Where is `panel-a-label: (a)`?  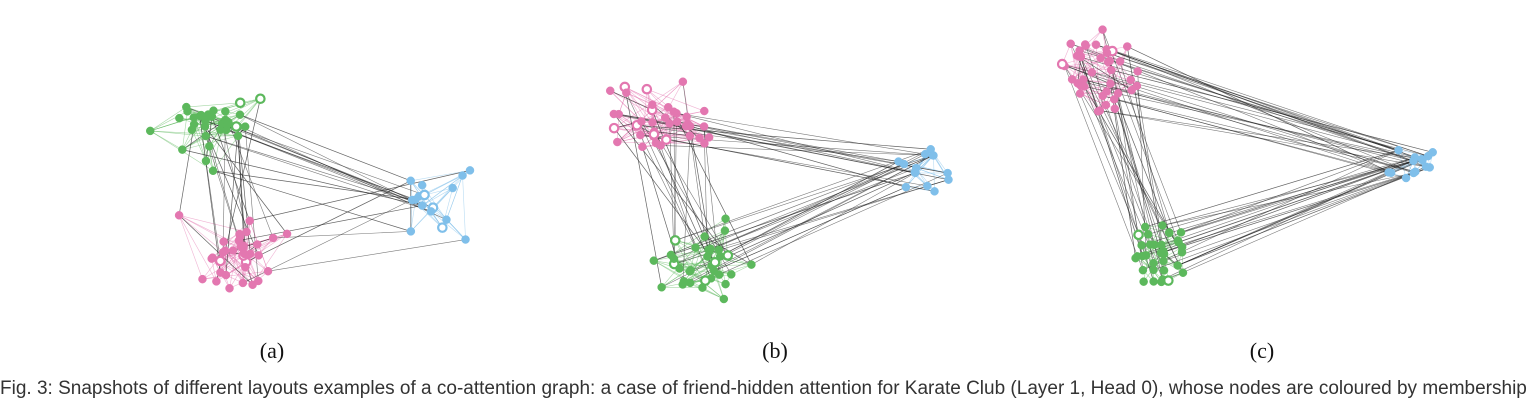
panel-a-label: (a) is located at coordinates (272, 350).